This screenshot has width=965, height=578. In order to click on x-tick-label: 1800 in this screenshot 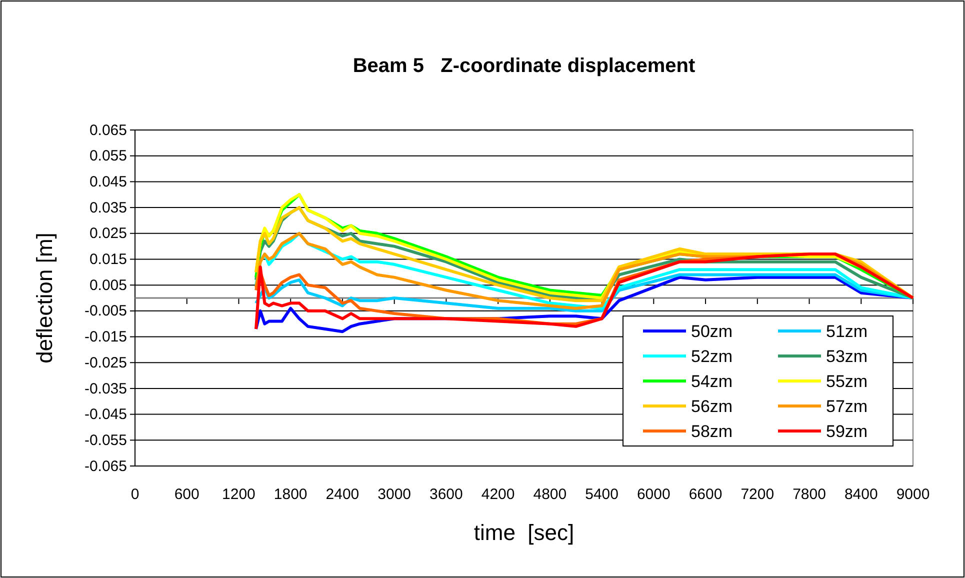, I will do `click(291, 494)`.